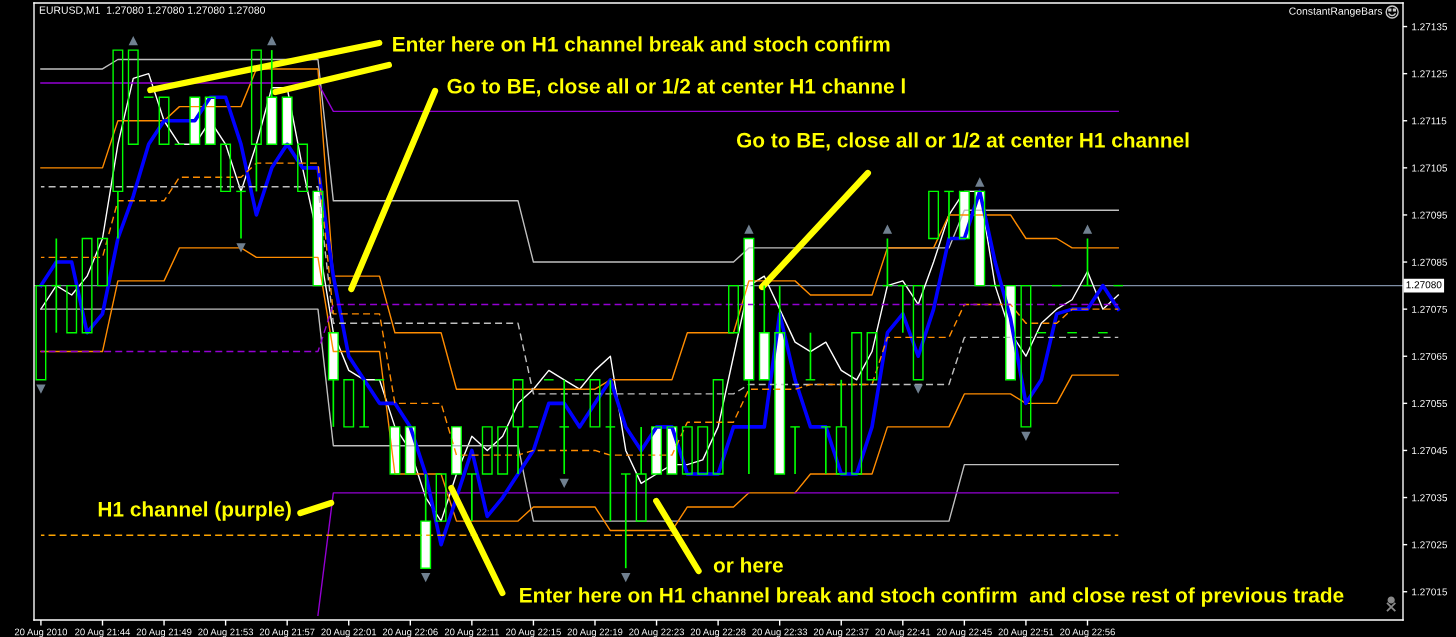 The height and width of the screenshot is (637, 1456). I want to click on annotation: Go to BE, close all or 1/2 at center H1 channe l, so click(676, 87).